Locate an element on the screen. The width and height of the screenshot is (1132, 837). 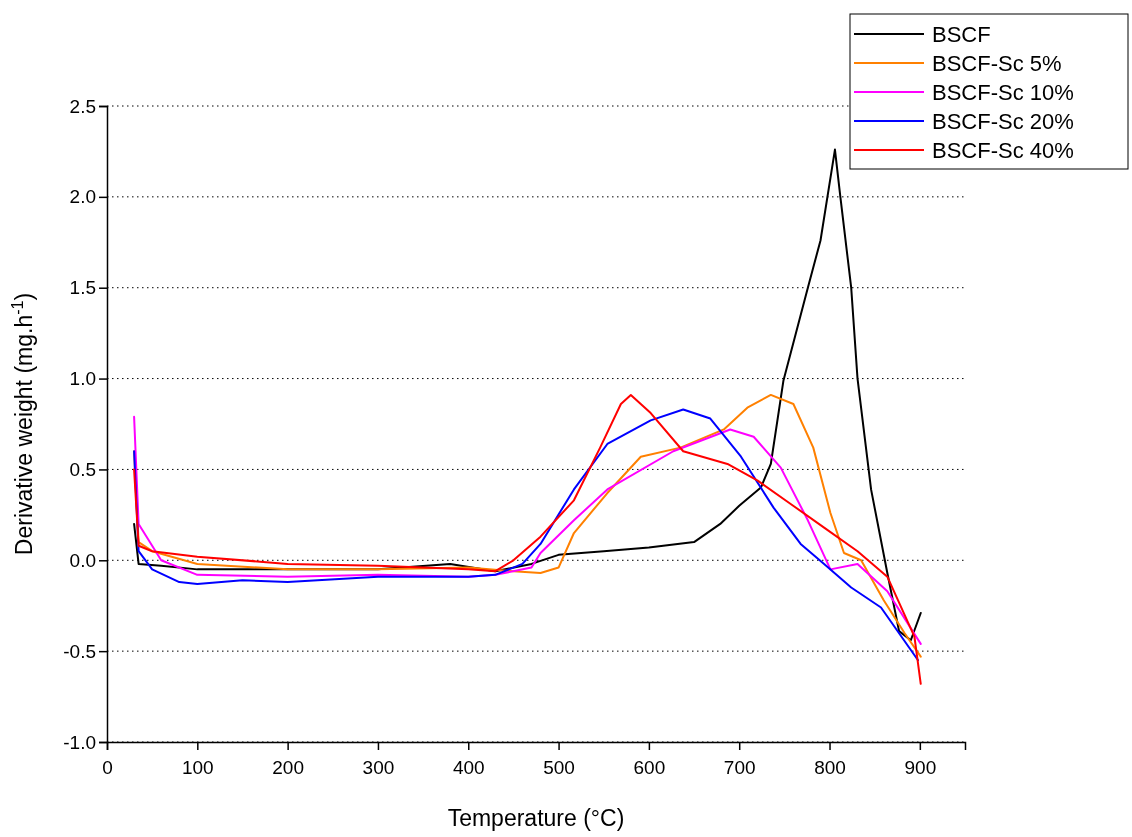
y-tick-label: 2.0 is located at coordinates (82, 197).